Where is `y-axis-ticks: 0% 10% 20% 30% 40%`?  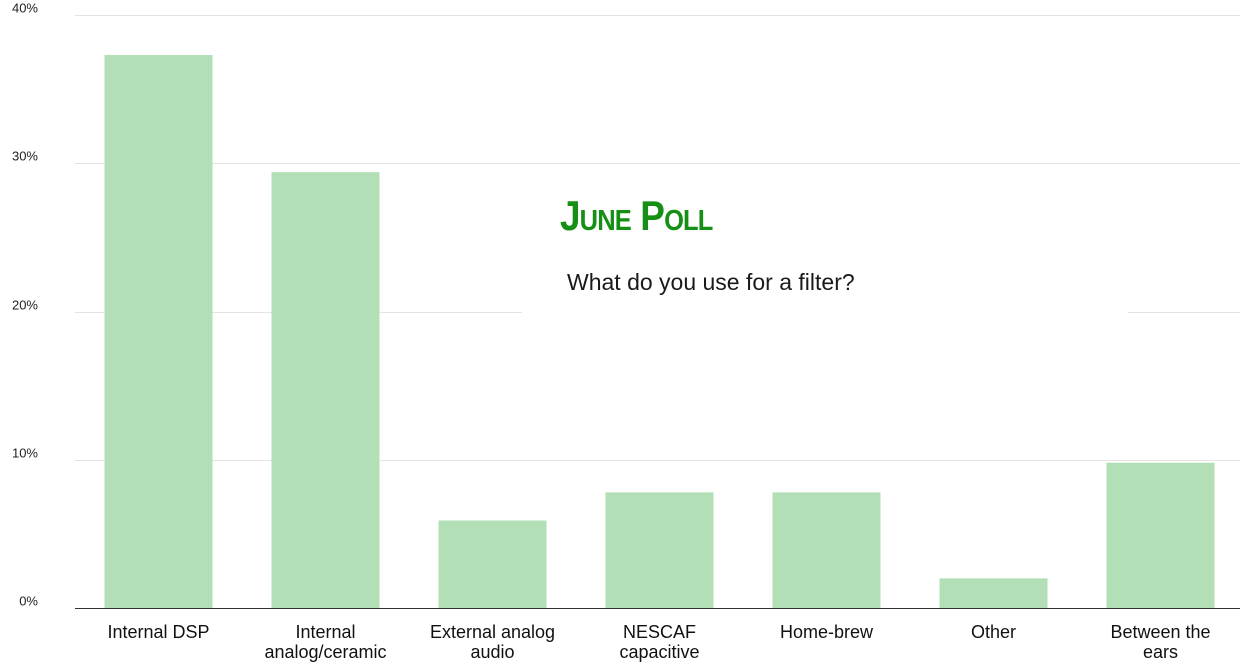 y-axis-ticks: 0% 10% 20% 30% 40% is located at coordinates (25, 305).